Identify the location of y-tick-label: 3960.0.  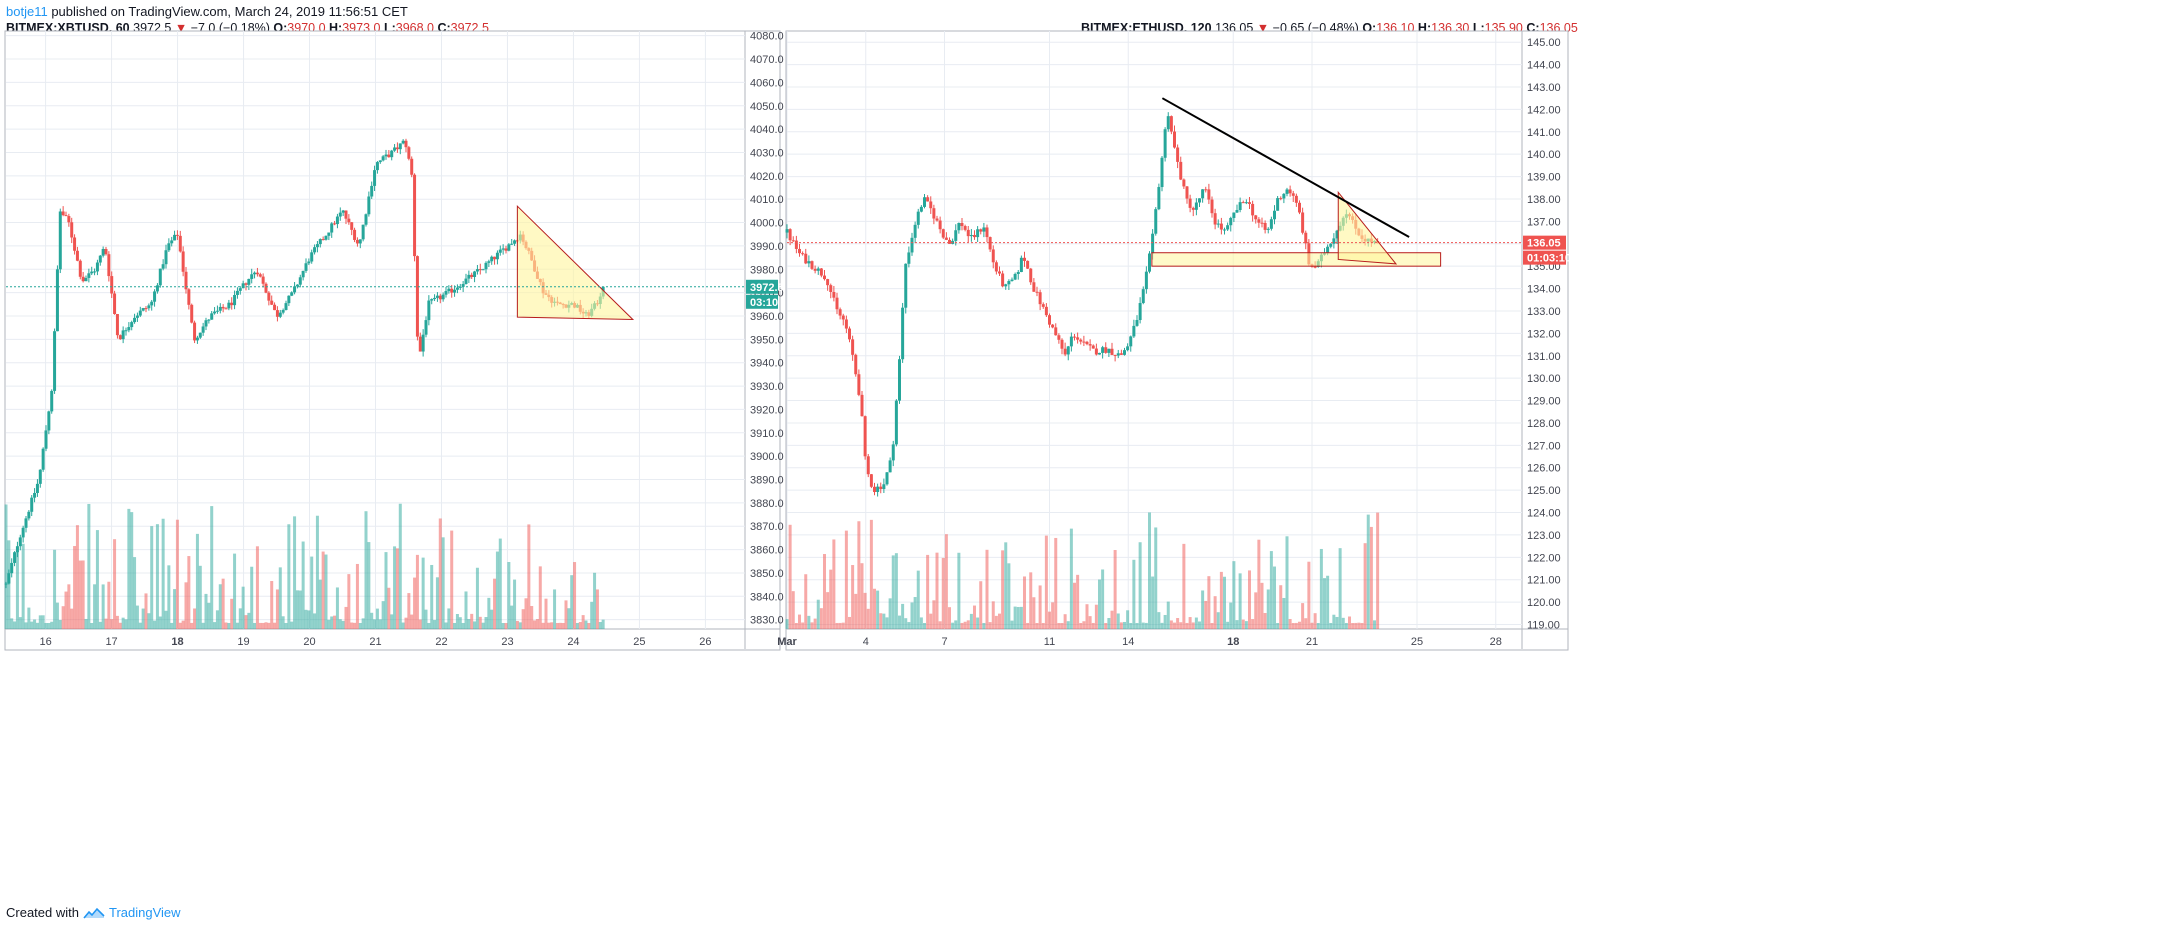
(767, 317).